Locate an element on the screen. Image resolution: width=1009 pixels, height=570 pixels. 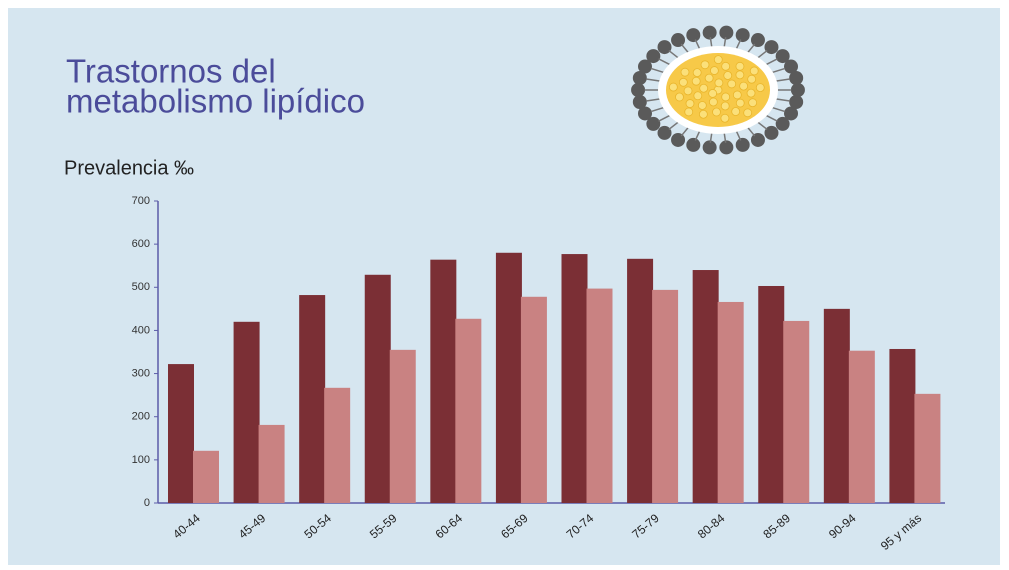
y-tick-label: 200 is located at coordinates (141, 417).